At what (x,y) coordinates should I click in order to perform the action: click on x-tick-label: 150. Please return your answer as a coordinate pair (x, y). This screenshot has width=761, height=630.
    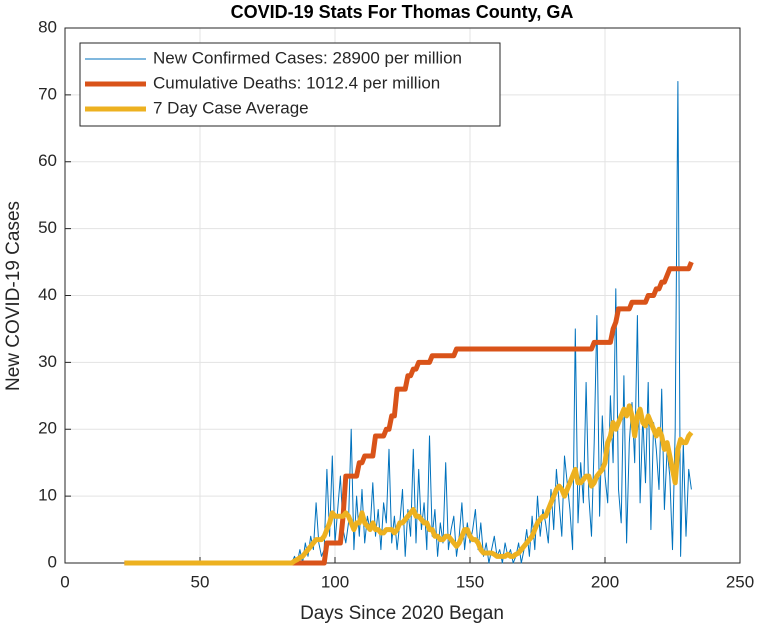
    Looking at the image, I should click on (470, 581).